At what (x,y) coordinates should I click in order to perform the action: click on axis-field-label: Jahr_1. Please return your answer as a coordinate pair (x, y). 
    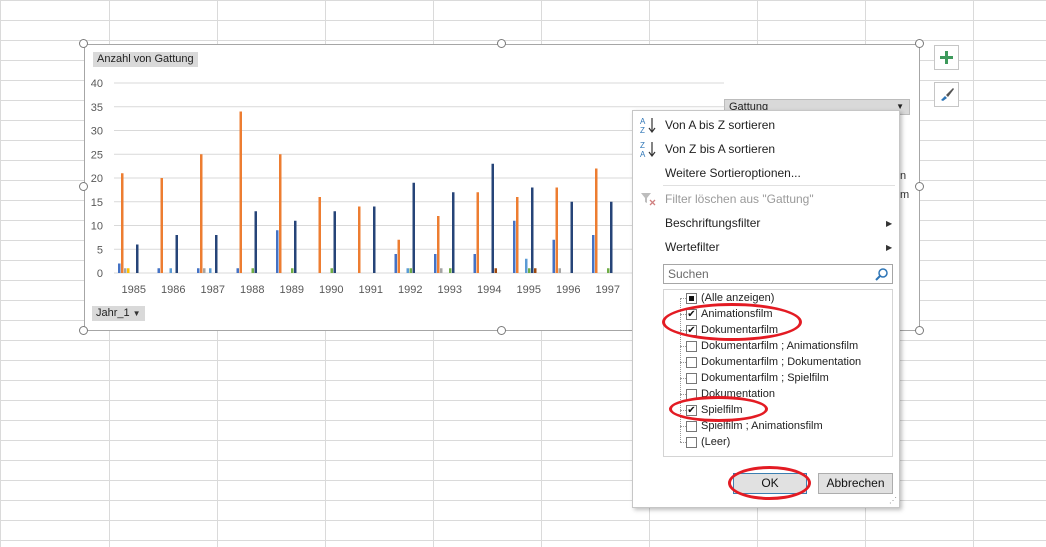
    Looking at the image, I should click on (113, 313).